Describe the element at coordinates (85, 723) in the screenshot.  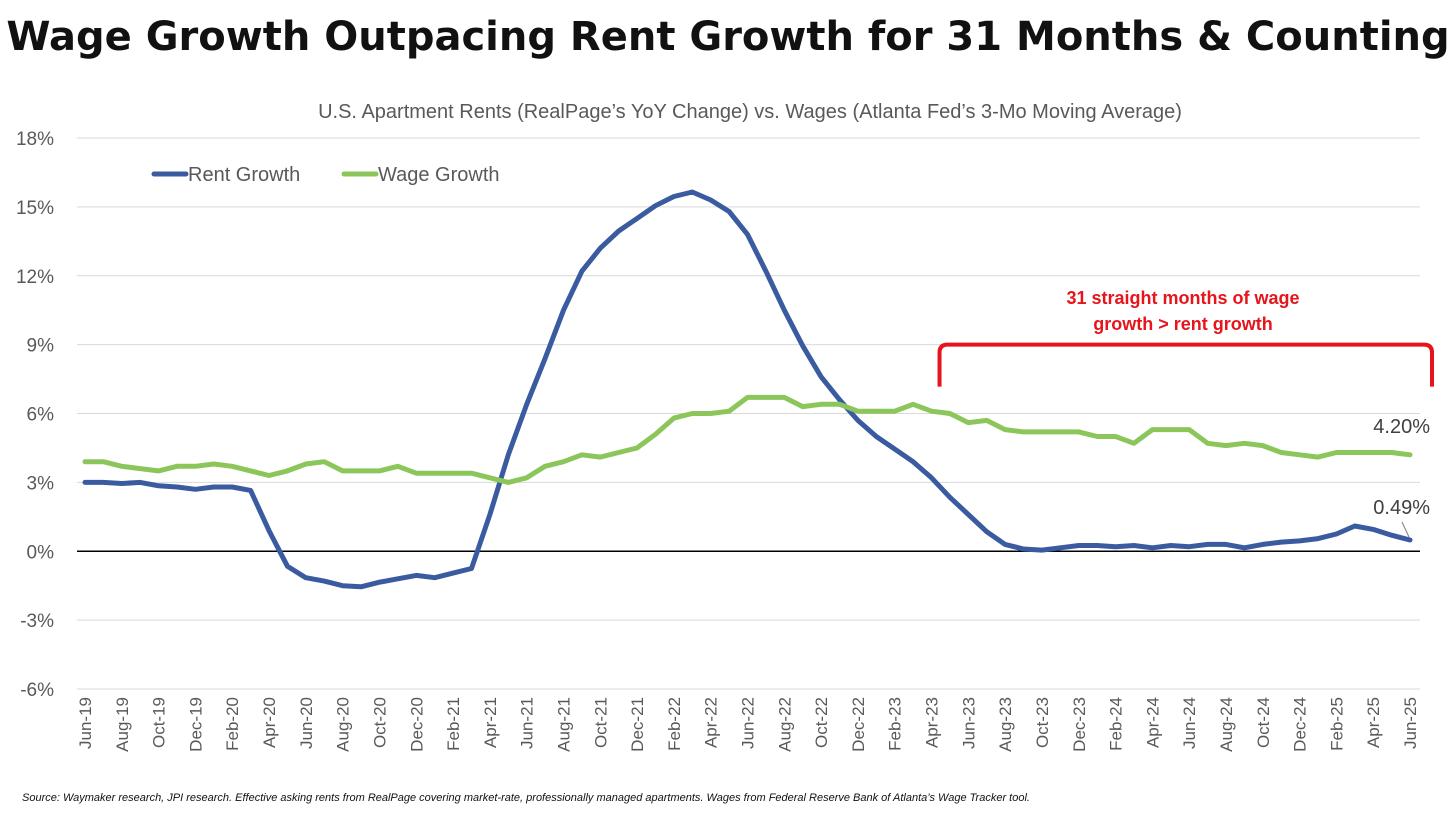
I see `x-tick-label: Jun-19` at that location.